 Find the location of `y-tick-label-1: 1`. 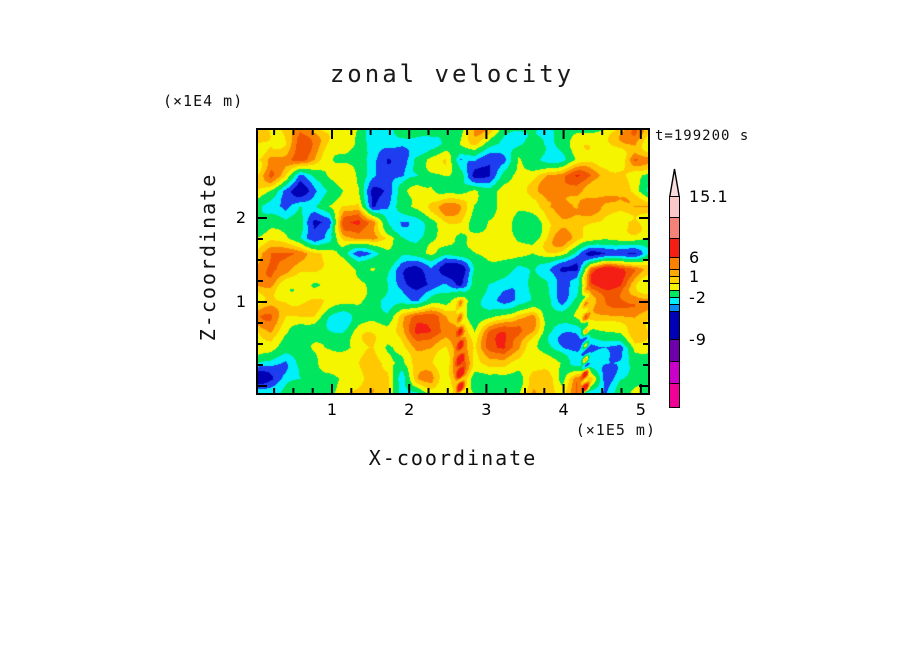

y-tick-label-1: 1 is located at coordinates (240, 301).